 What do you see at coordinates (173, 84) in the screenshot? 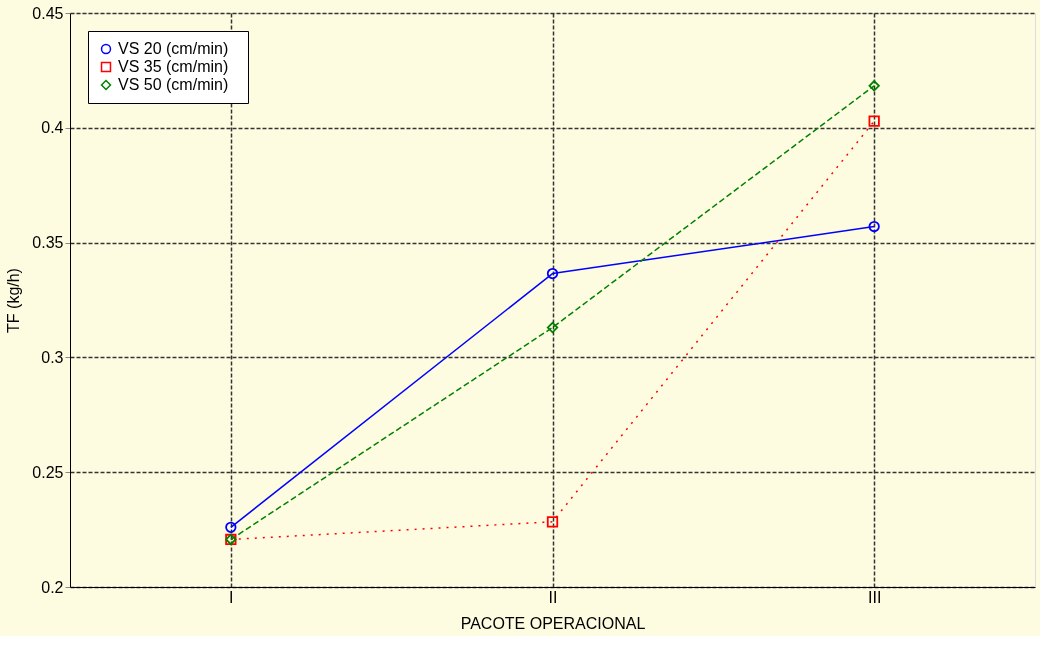
I see `legend-label: VS 50 (cm/min)` at bounding box center [173, 84].